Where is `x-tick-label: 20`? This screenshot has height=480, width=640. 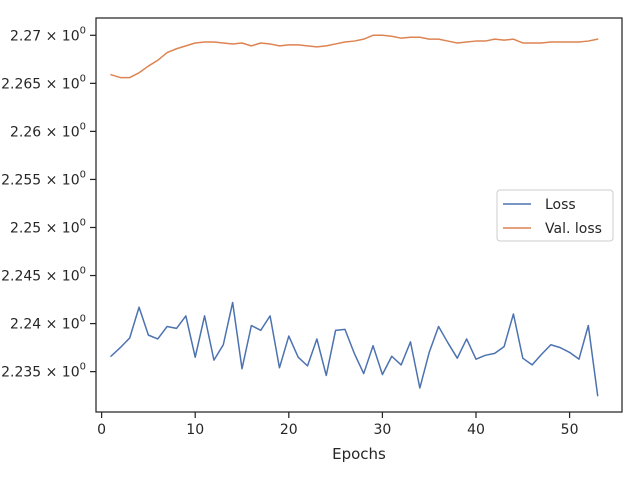 x-tick-label: 20 is located at coordinates (289, 430).